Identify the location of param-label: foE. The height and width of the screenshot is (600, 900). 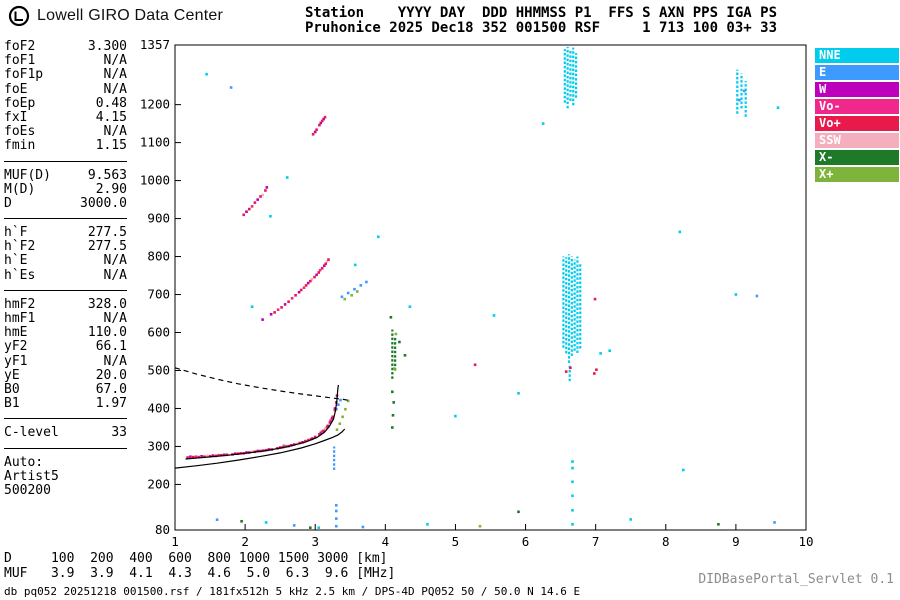
(16, 89).